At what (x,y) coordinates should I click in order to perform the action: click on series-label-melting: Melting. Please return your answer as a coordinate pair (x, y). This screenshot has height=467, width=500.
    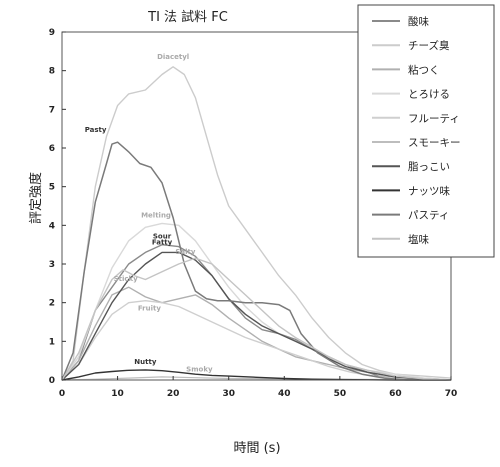
    Looking at the image, I should click on (156, 215).